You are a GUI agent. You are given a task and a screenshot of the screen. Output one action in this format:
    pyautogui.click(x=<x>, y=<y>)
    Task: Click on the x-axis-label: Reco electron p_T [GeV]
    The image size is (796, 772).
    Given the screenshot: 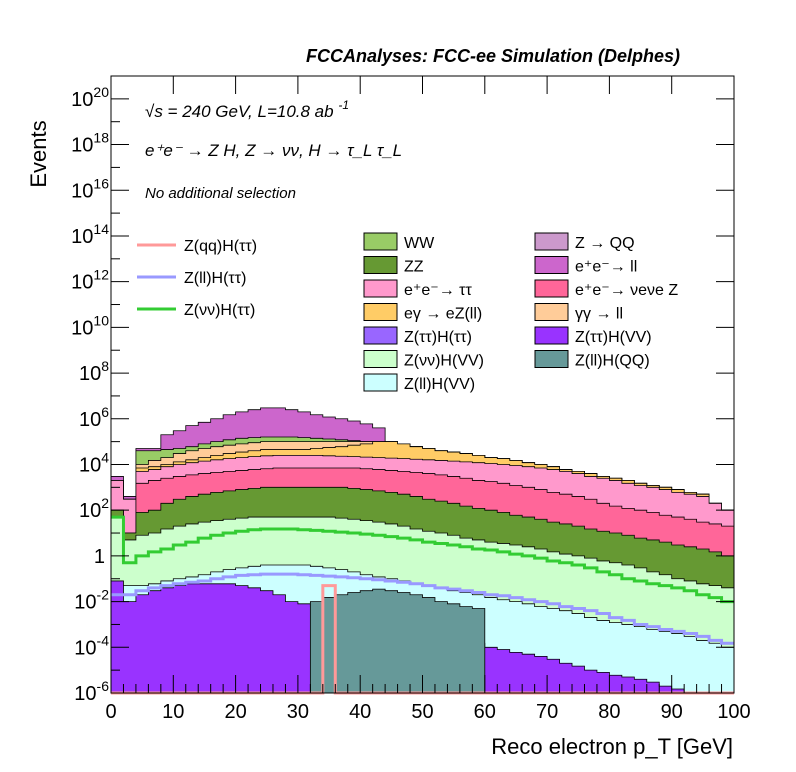 What is the action you would take?
    pyautogui.click(x=612, y=746)
    